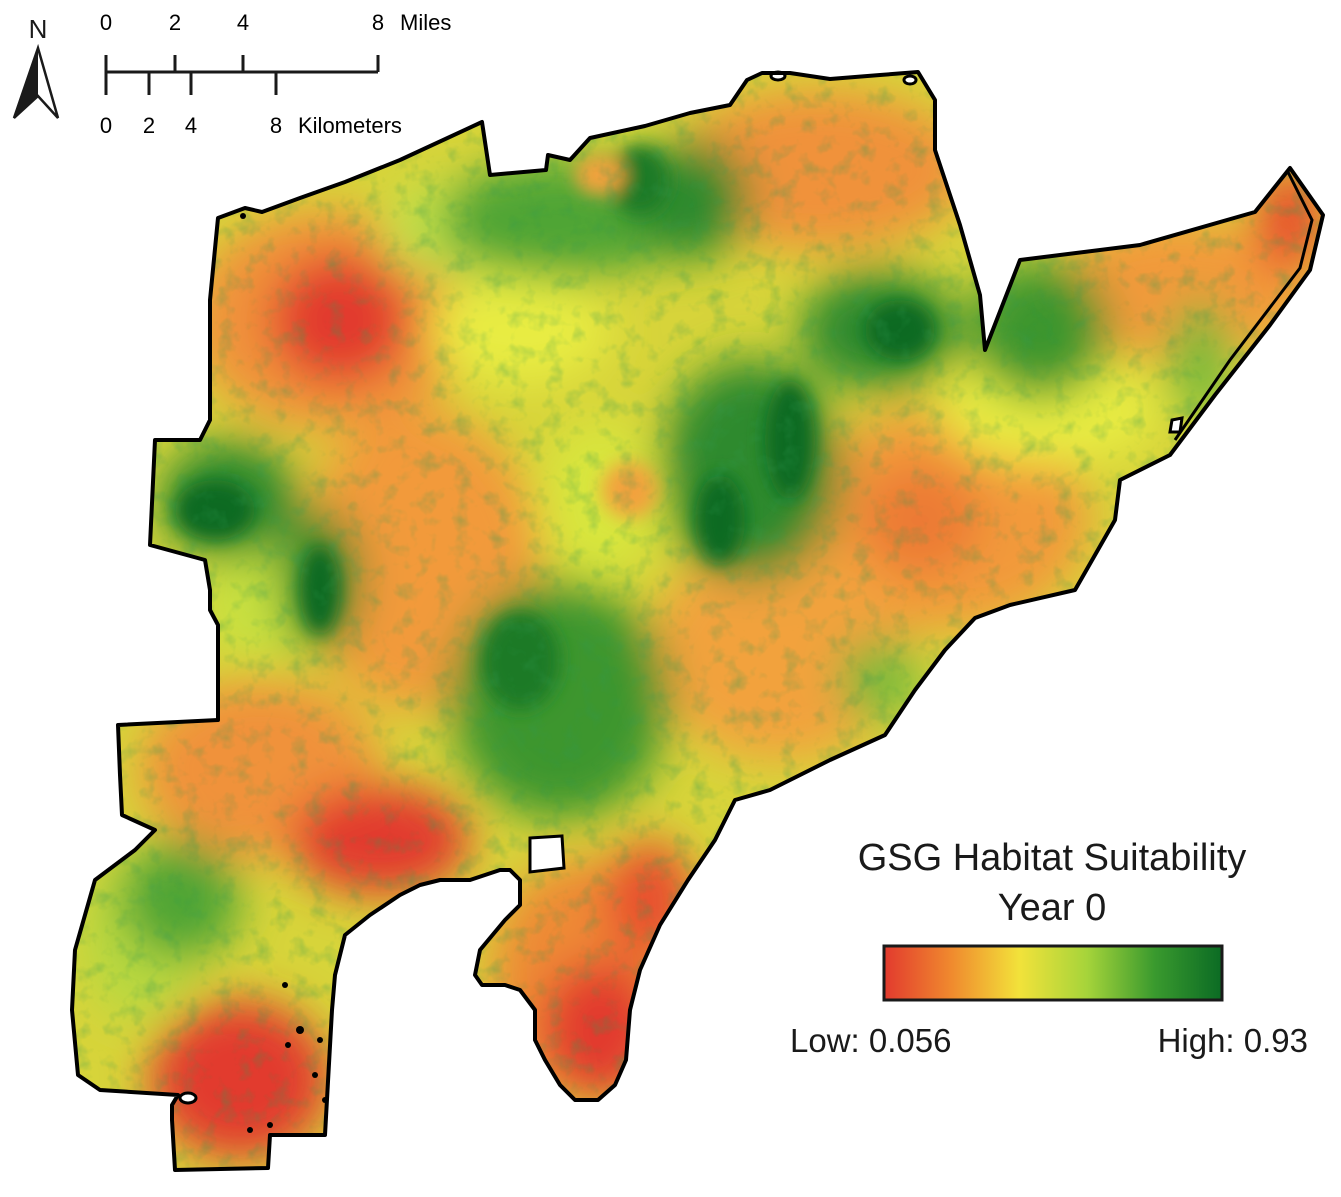  I want to click on legend-title: GSG Habitat Suitability, so click(1052, 858).